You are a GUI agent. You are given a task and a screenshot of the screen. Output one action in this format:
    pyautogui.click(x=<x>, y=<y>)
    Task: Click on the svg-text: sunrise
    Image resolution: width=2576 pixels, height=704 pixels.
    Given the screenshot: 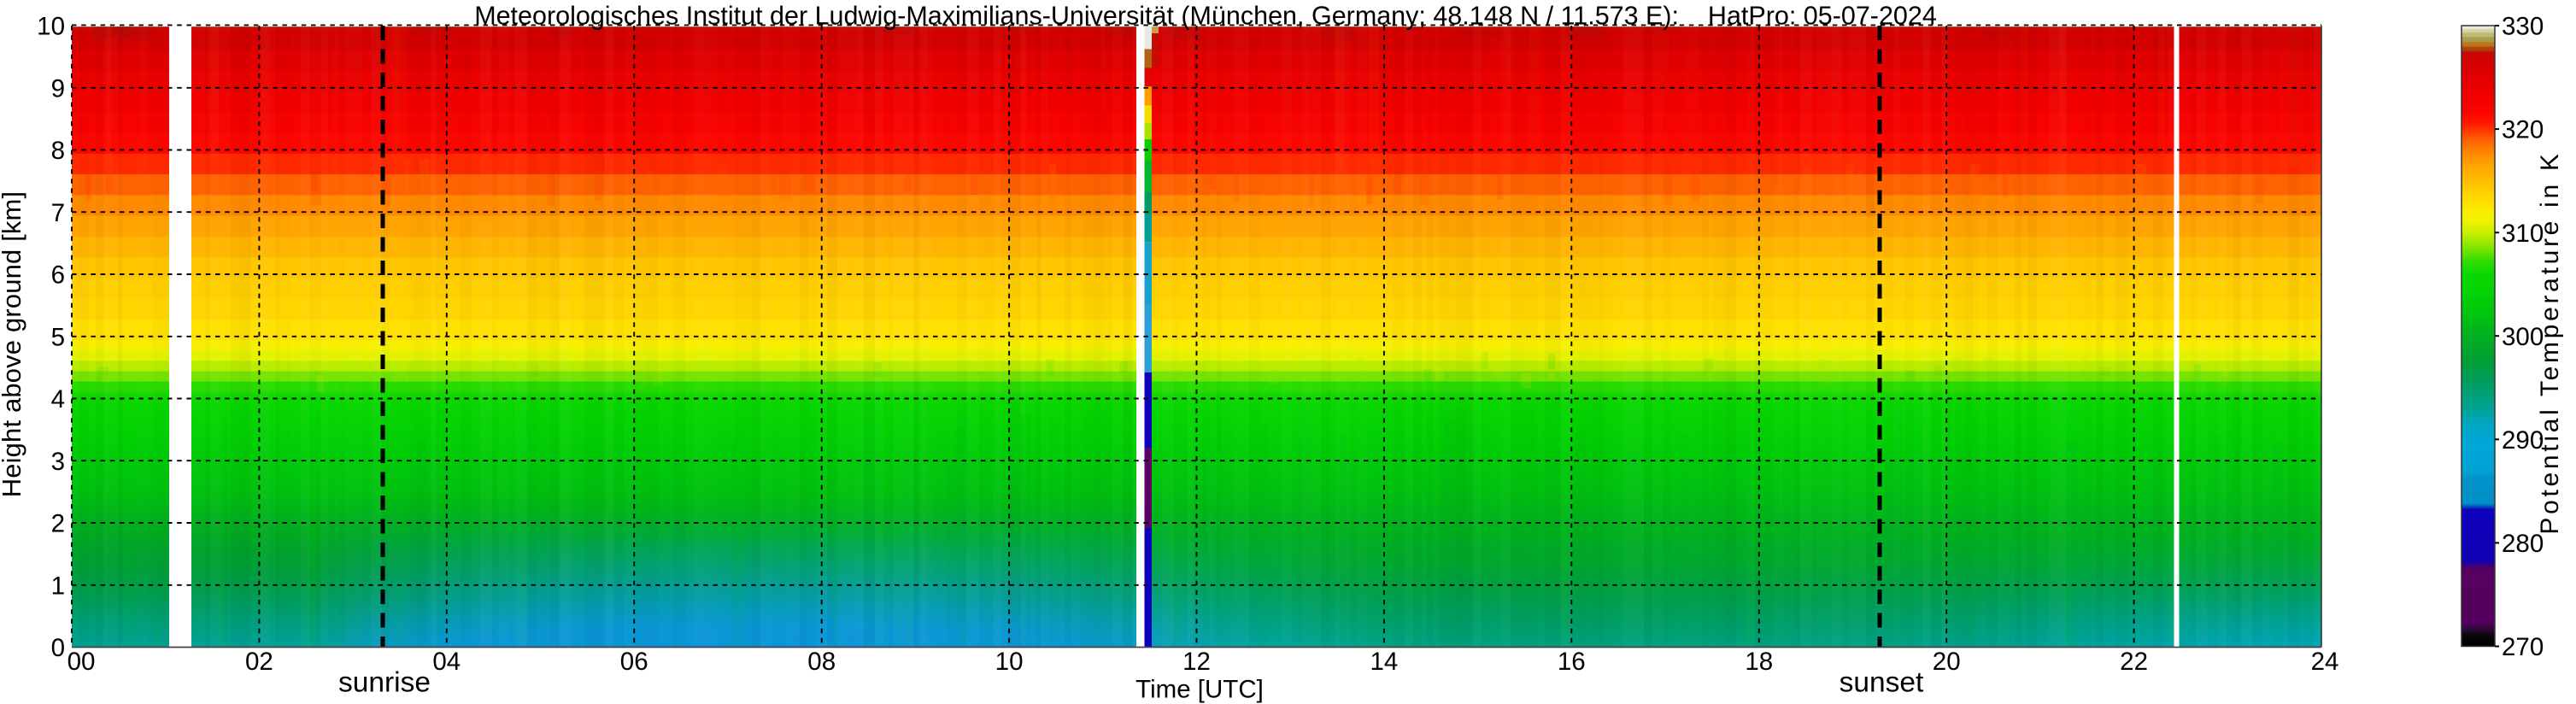 What is the action you would take?
    pyautogui.click(x=384, y=683)
    